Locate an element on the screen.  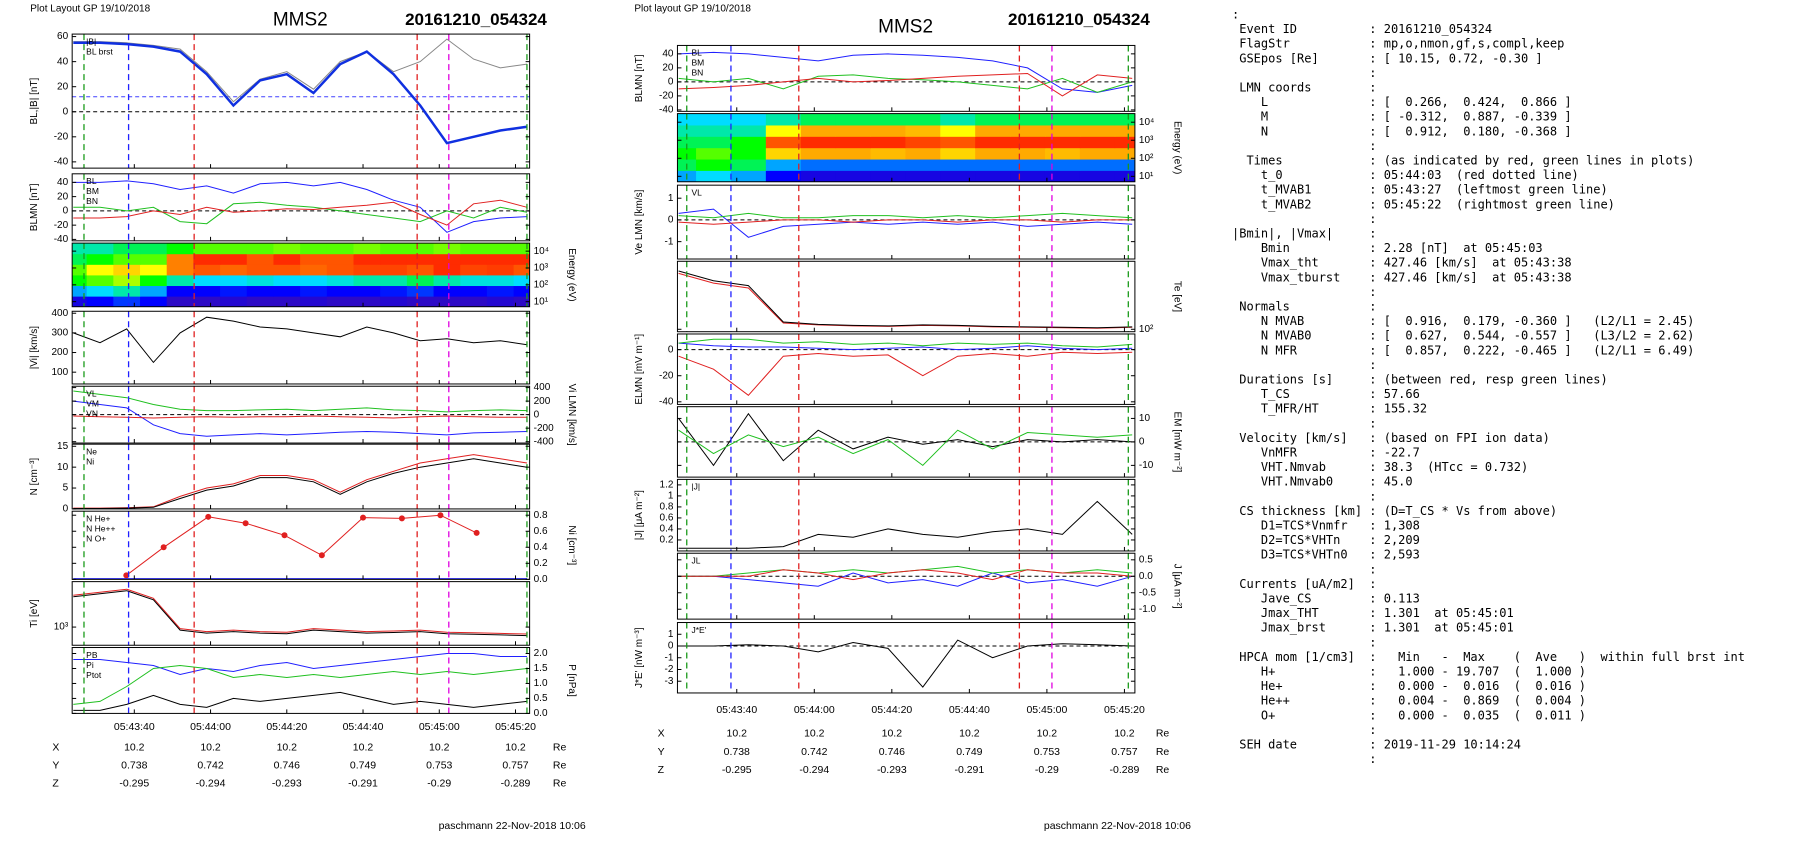
summary-line: SEH date : 2019-11-29 10:14:24 is located at coordinates (1376, 745).